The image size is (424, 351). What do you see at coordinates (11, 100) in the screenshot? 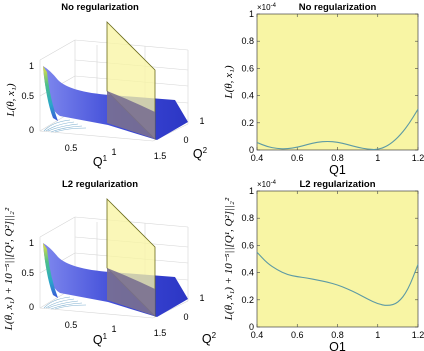
I see `z-axis-label: L(θ, x₁)` at bounding box center [11, 100].